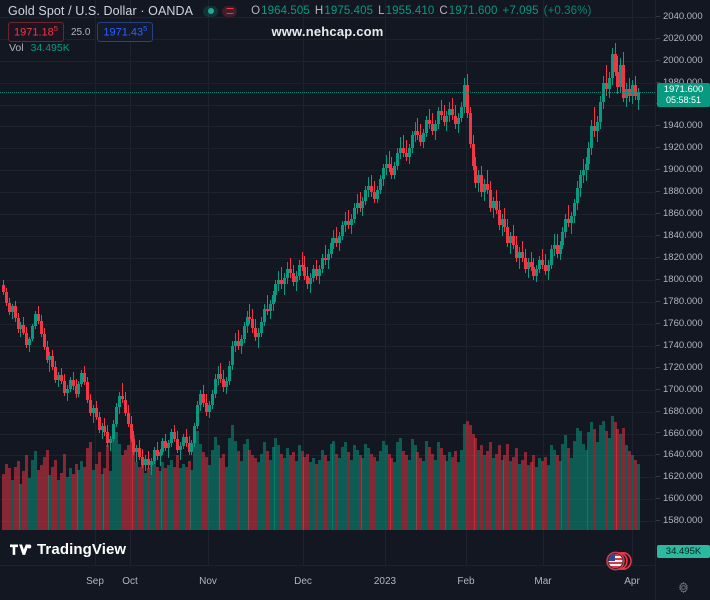 The width and height of the screenshot is (710, 600). What do you see at coordinates (620, 561) in the screenshot?
I see `us-flag-replay-badge-icon` at bounding box center [620, 561].